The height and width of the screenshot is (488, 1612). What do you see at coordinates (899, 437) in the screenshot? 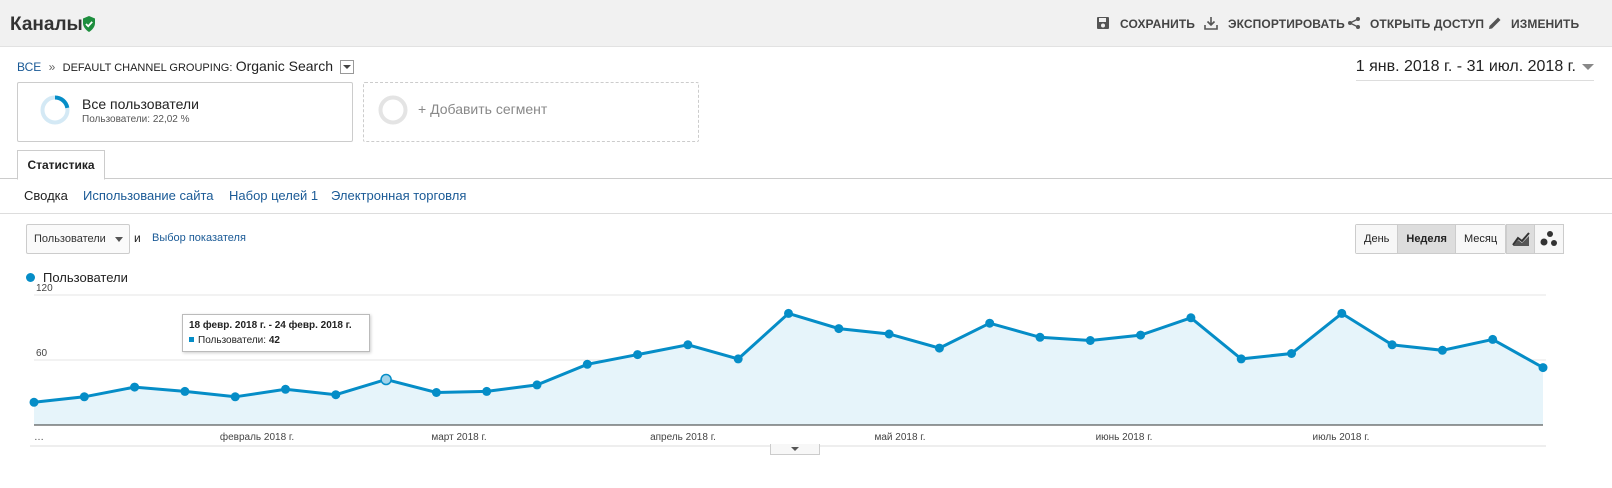
I see `x-tick-label: май 2018 г.` at bounding box center [899, 437].